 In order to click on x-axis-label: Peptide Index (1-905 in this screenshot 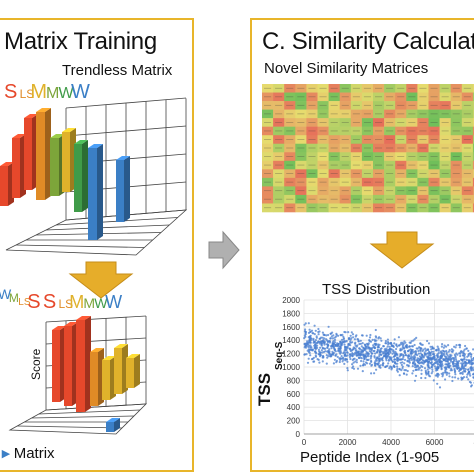, I will do `click(369, 457)`.